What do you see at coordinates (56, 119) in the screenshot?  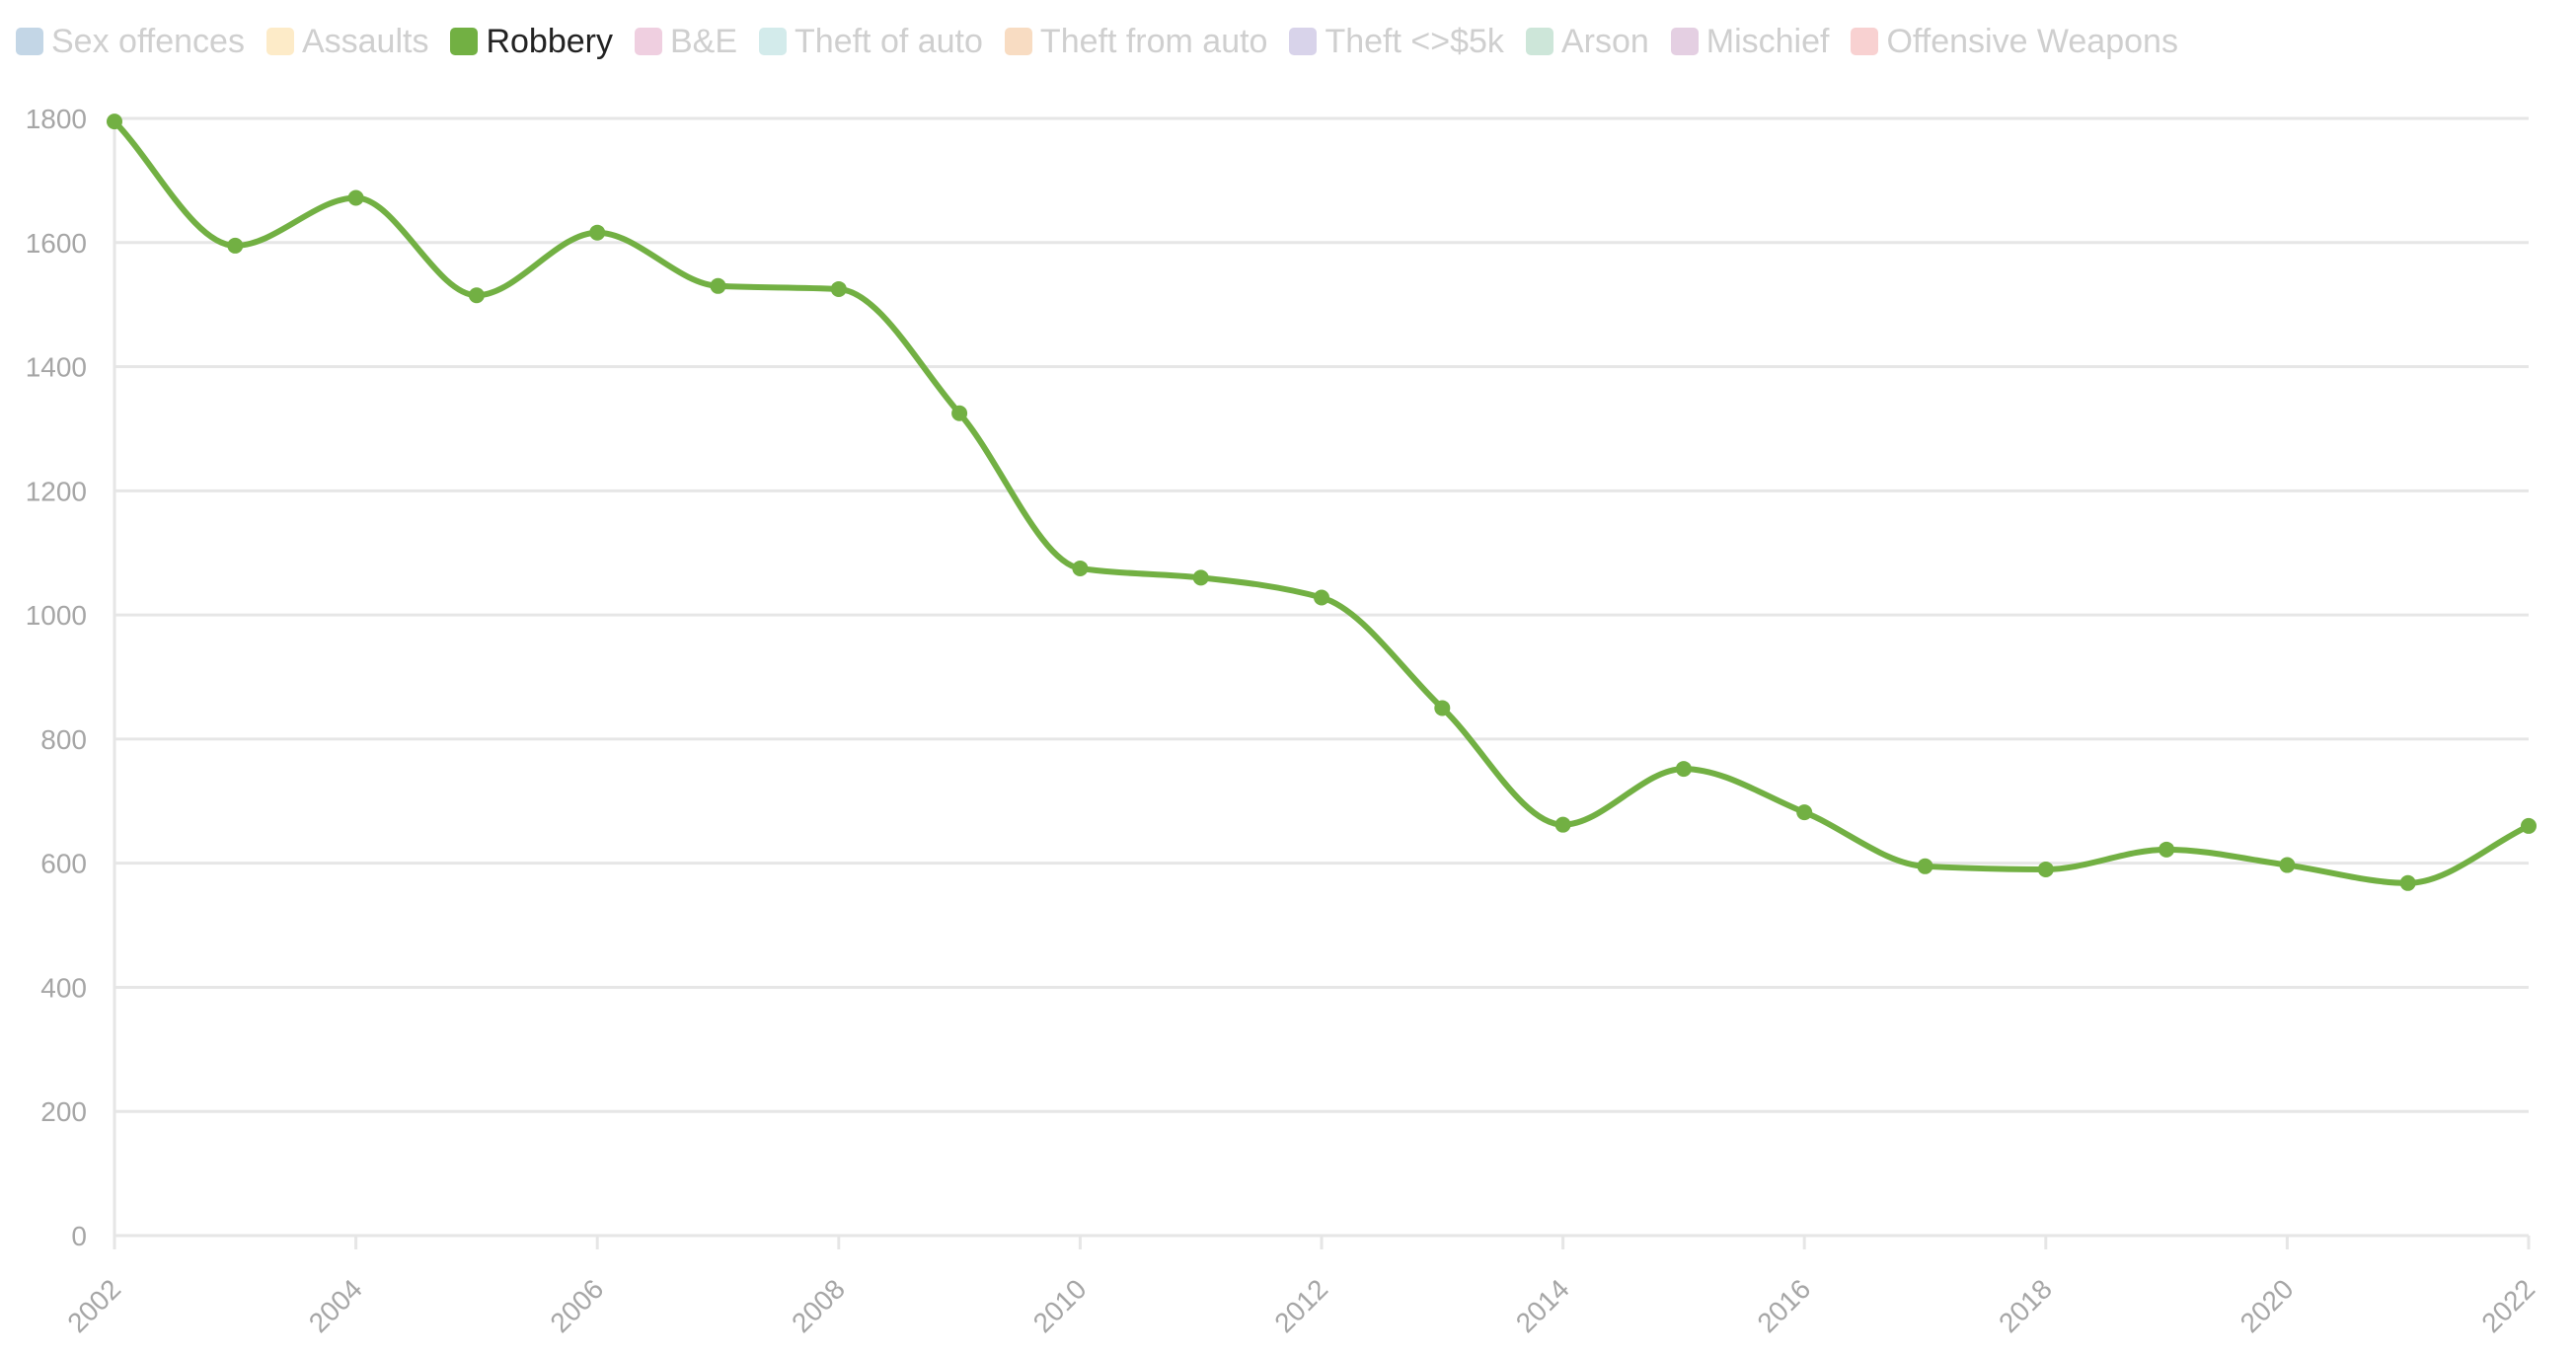 I see `y-tick-label: 1800` at bounding box center [56, 119].